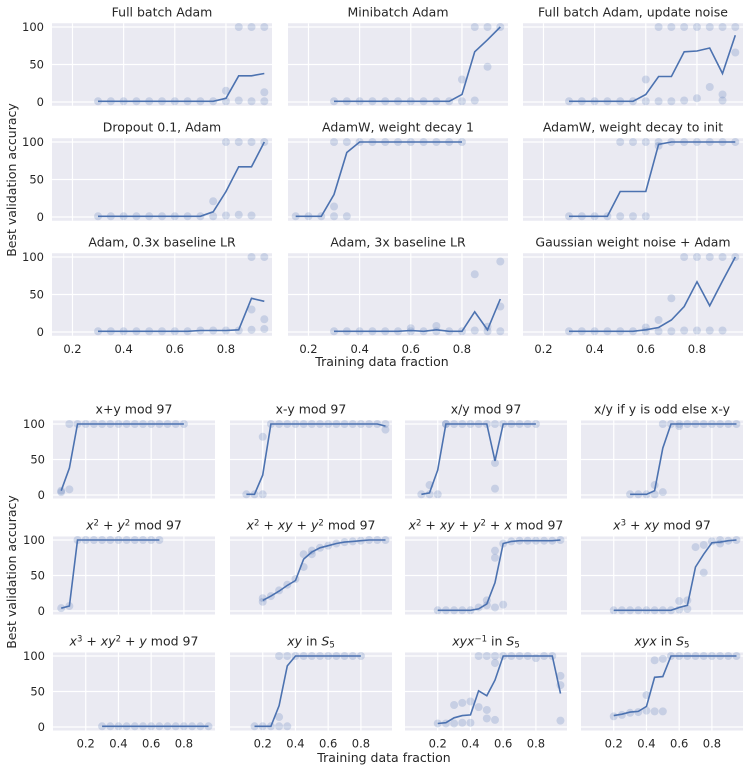 The height and width of the screenshot is (768, 750). Describe the element at coordinates (485, 641) in the screenshot. I see `subplot-title: xyx−1 in S5` at that location.